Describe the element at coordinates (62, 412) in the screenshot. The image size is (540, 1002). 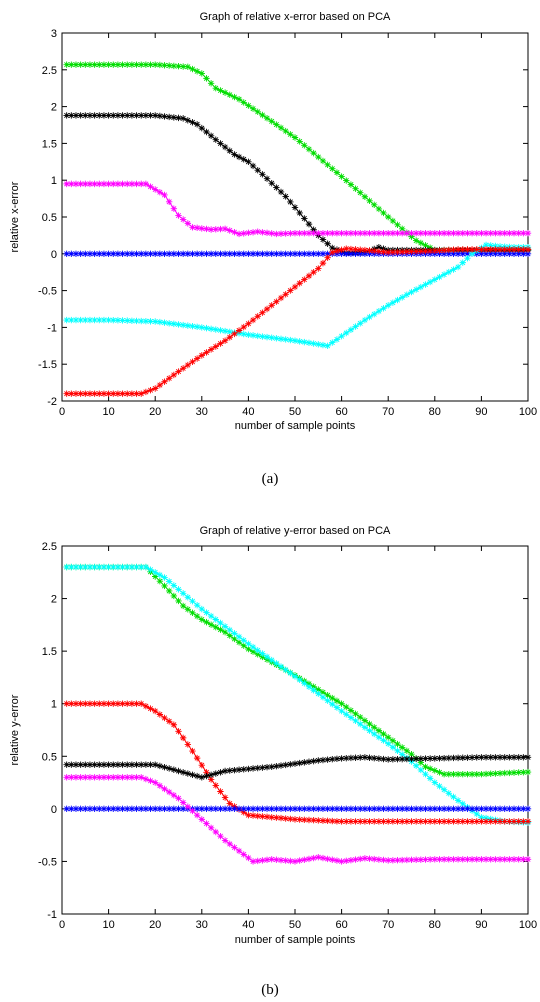
I see `x-tick-label-a-0: 0` at that location.